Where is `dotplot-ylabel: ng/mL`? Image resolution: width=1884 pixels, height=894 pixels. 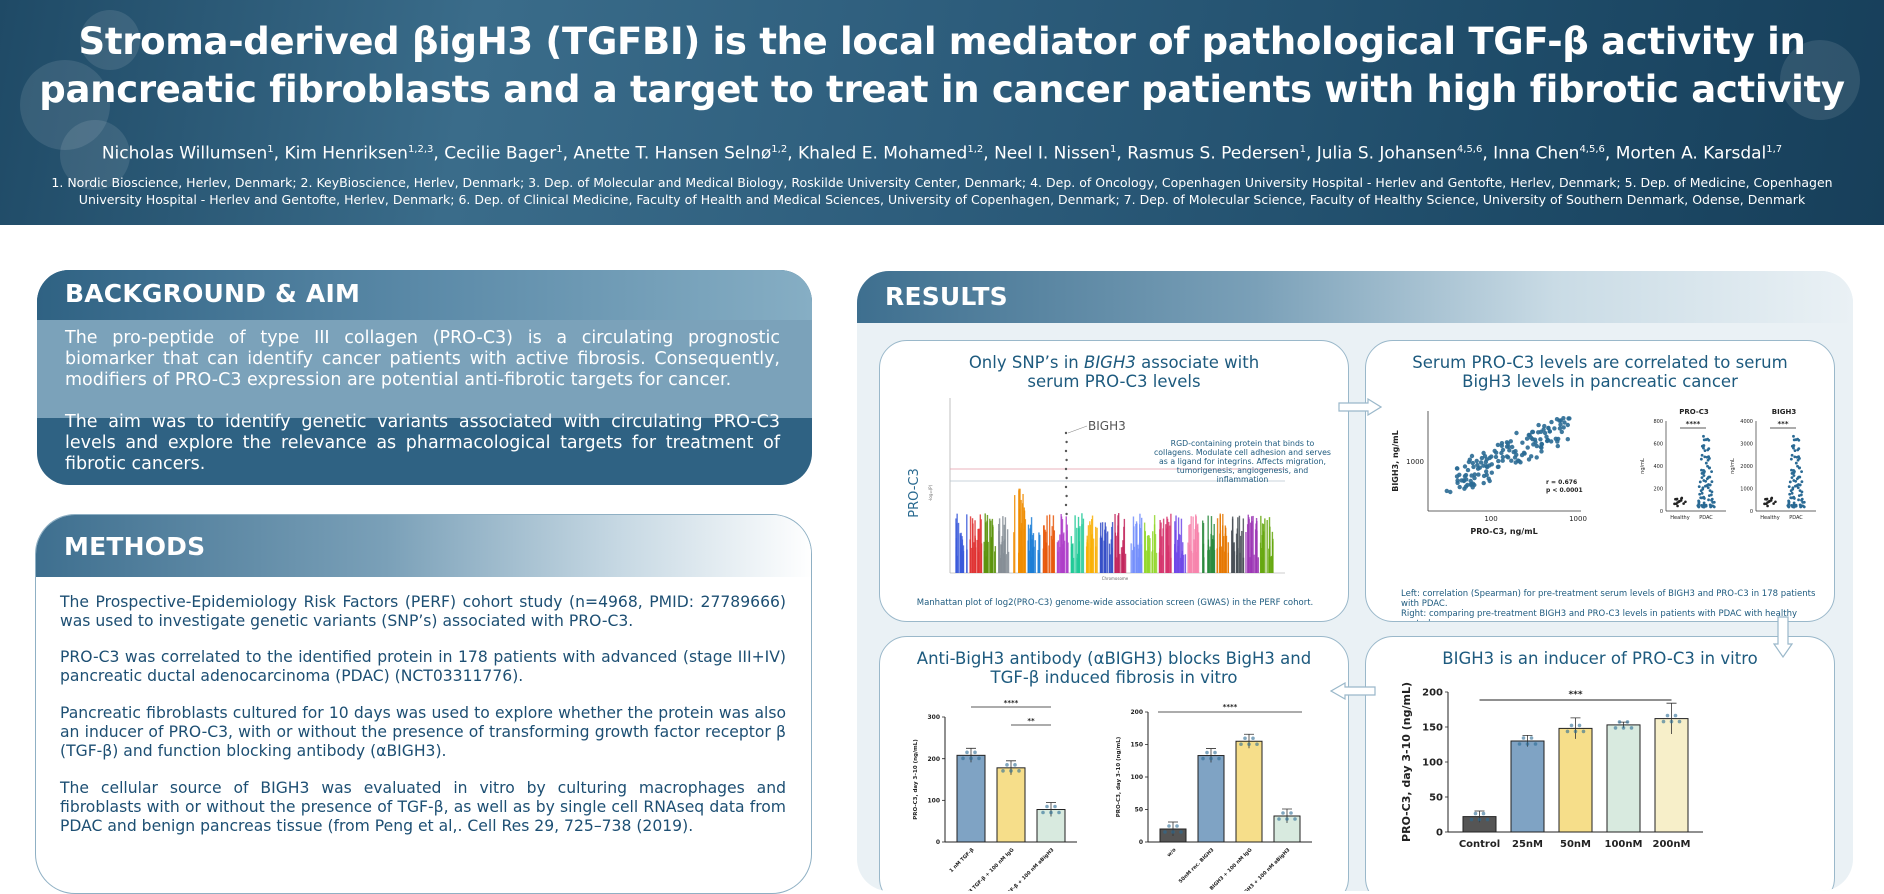 dotplot-ylabel: ng/mL is located at coordinates (1733, 466).